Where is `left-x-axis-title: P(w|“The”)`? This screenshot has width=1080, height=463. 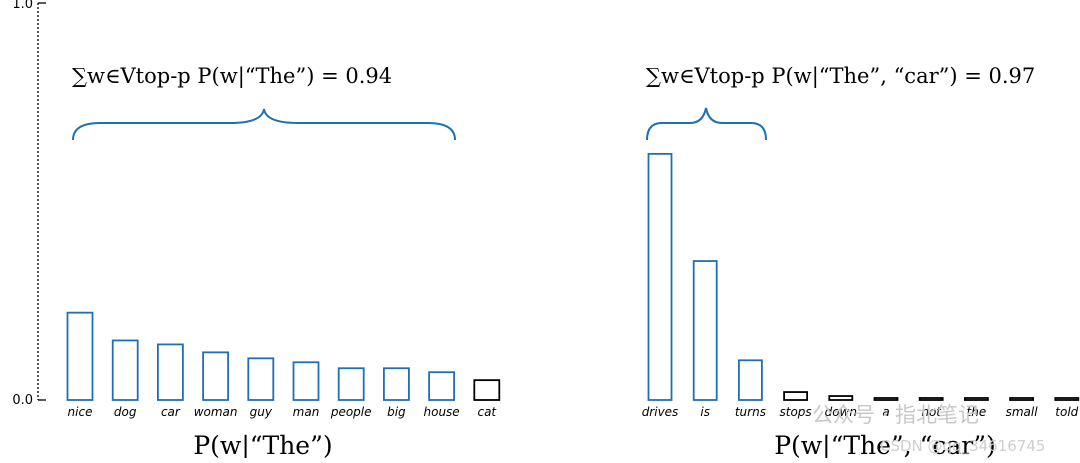 left-x-axis-title: P(w|“The”) is located at coordinates (262, 444).